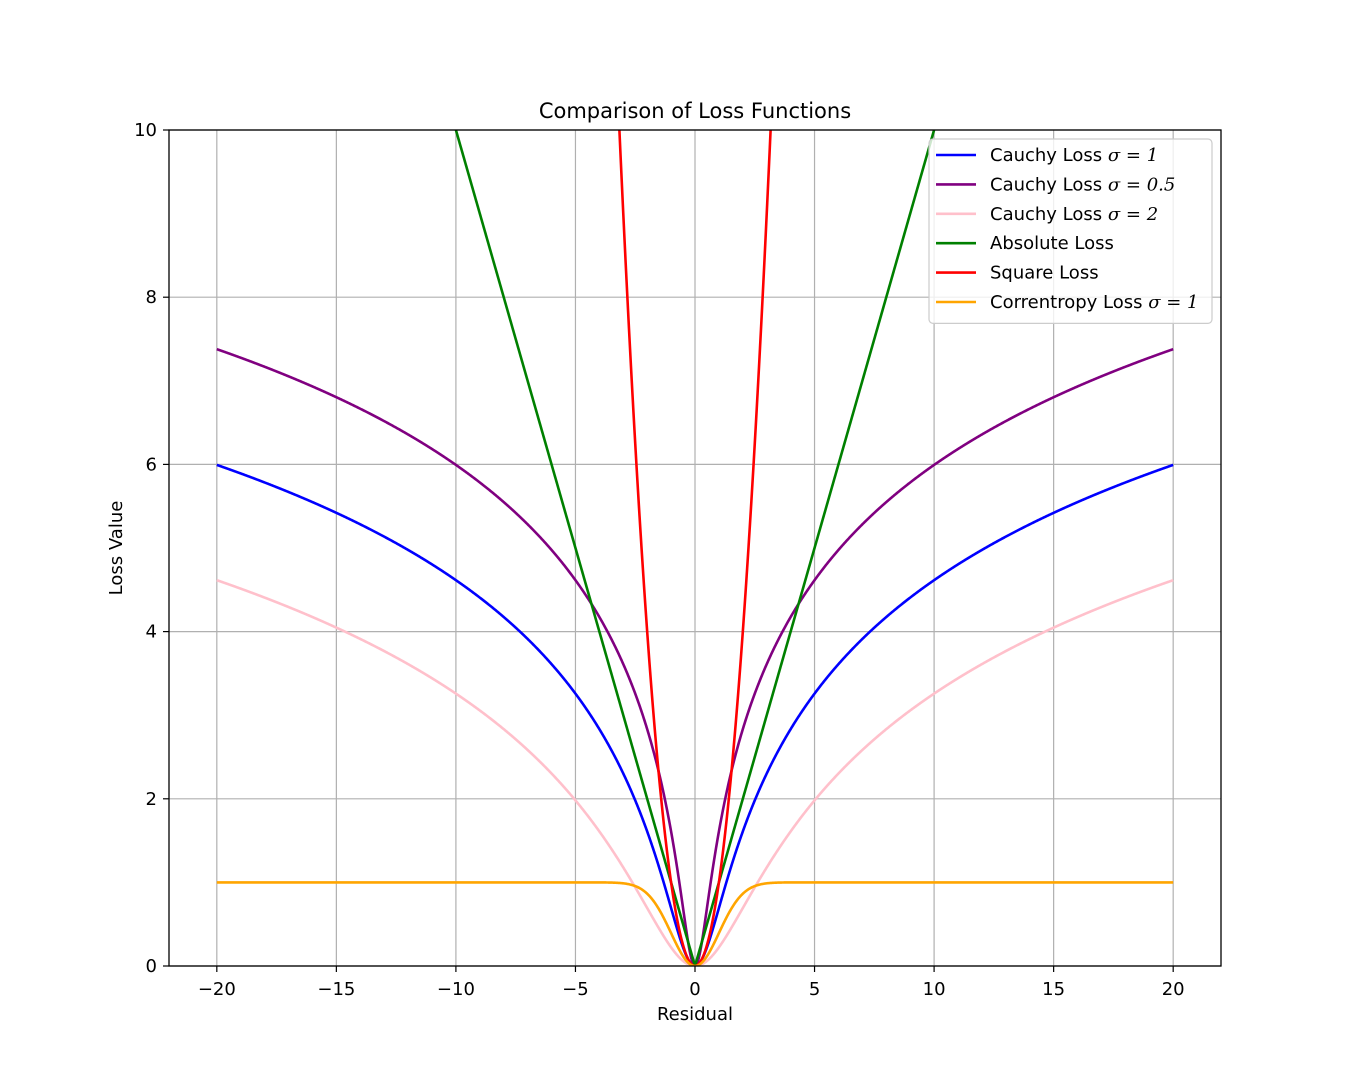 This screenshot has height=1086, width=1357. Describe the element at coordinates (116, 548) in the screenshot. I see `y-axis-label: Loss Value` at that location.